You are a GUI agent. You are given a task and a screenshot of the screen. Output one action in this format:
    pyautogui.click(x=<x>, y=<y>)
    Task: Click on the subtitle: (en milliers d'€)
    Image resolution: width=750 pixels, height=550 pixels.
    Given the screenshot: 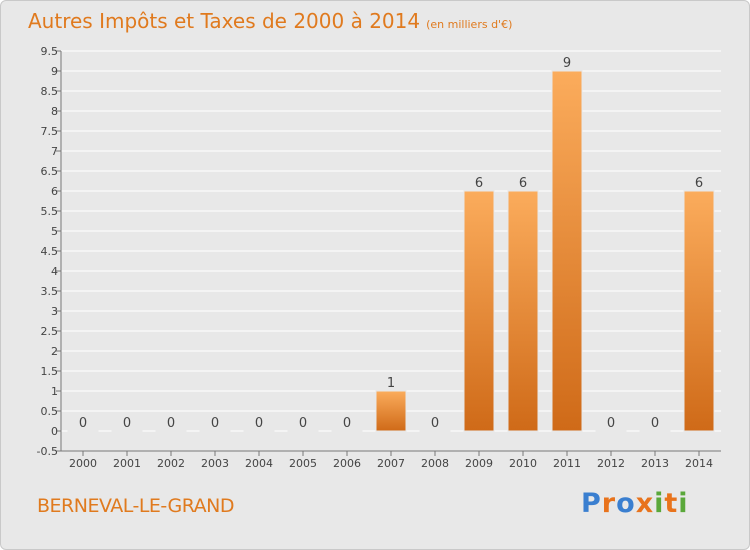 What is the action you would take?
    pyautogui.click(x=469, y=24)
    